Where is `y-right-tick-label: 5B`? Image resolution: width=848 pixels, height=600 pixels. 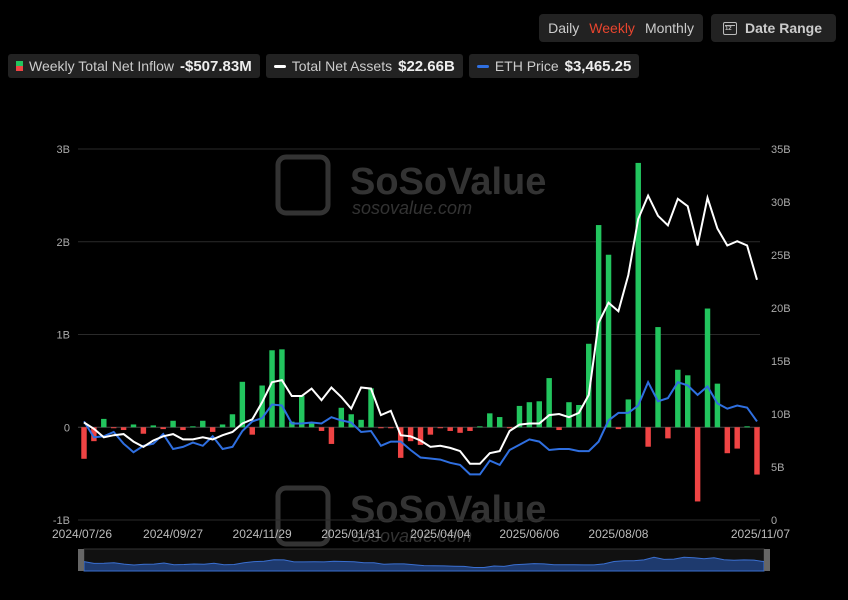 y-right-tick-label: 5B is located at coordinates (777, 468).